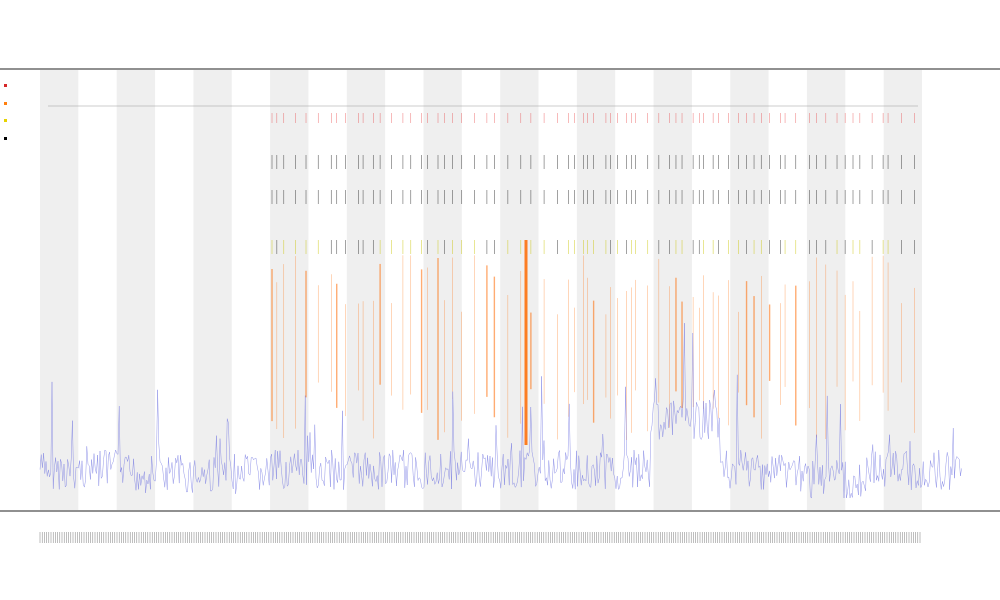 The height and width of the screenshot is (600, 1000). What do you see at coordinates (5, 112) in the screenshot?
I see `legend` at bounding box center [5, 112].